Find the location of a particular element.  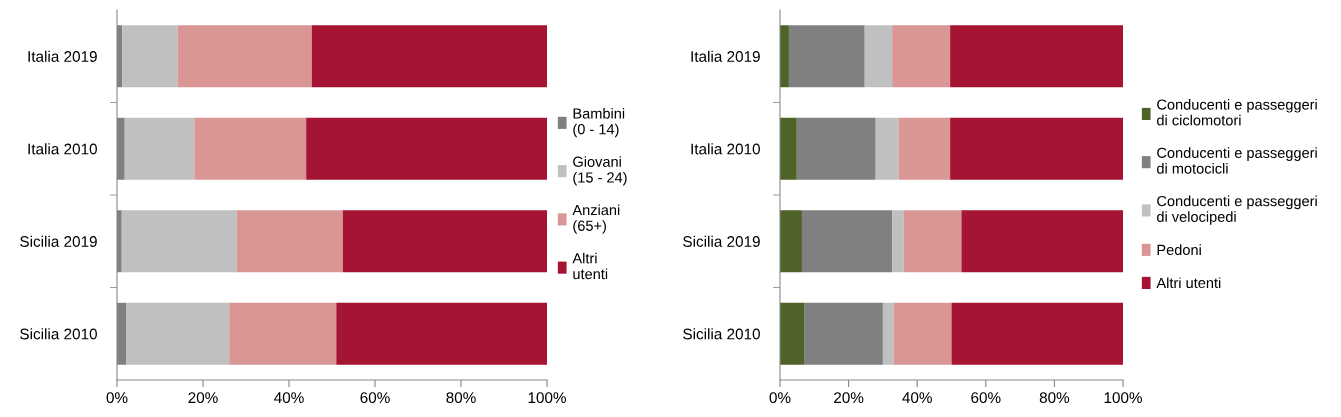

legend-label: Conducenti e passeggeri di ciclomotori is located at coordinates (1237, 112).